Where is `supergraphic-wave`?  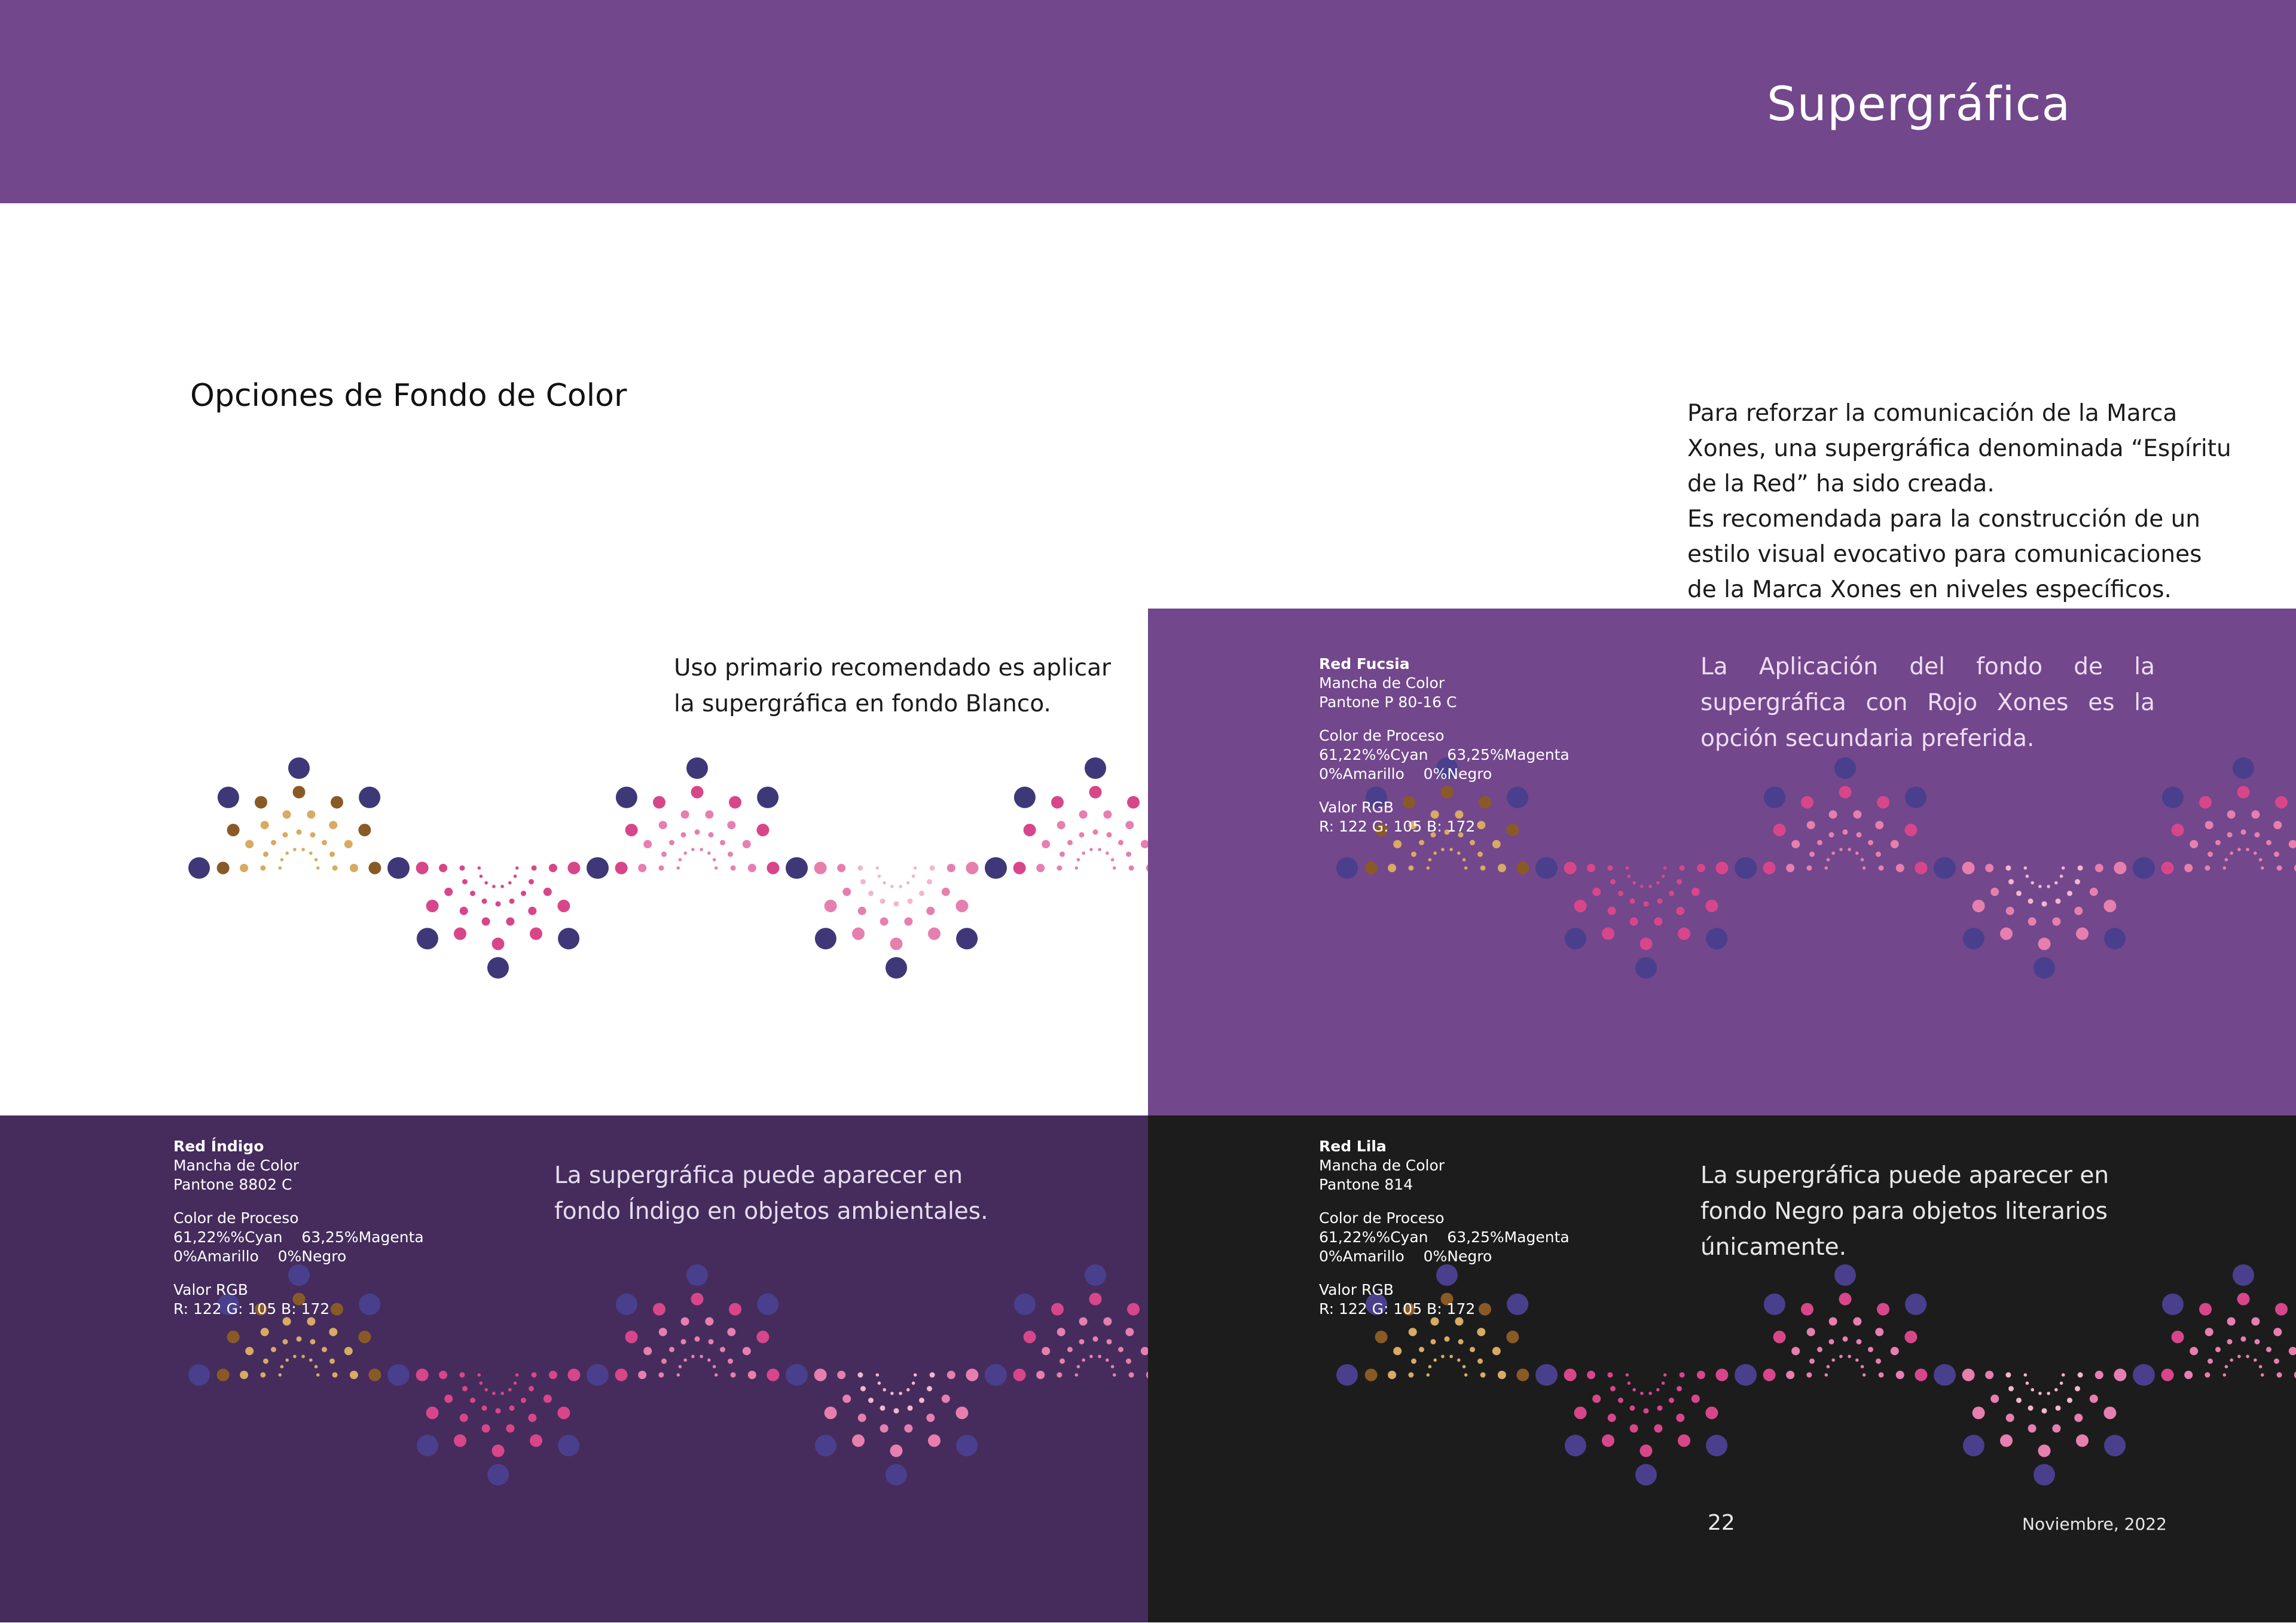
supergraphic-wave is located at coordinates (668, 1375).